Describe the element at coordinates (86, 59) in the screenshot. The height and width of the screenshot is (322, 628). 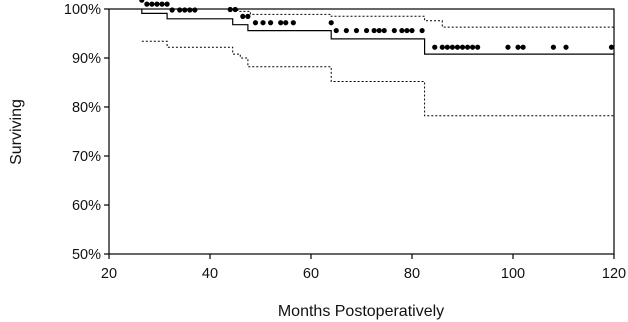
I see `y-tick-label: 90%` at that location.